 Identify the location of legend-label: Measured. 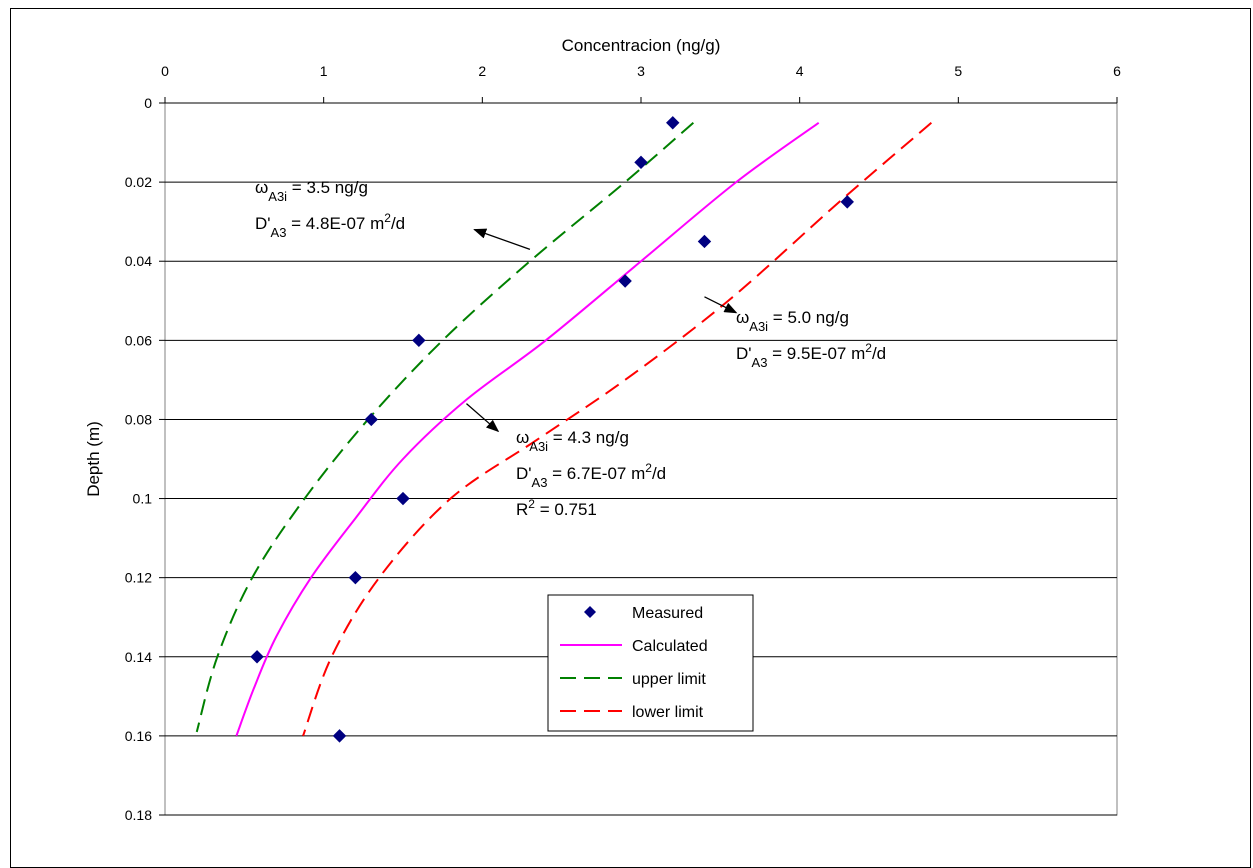
(667, 613).